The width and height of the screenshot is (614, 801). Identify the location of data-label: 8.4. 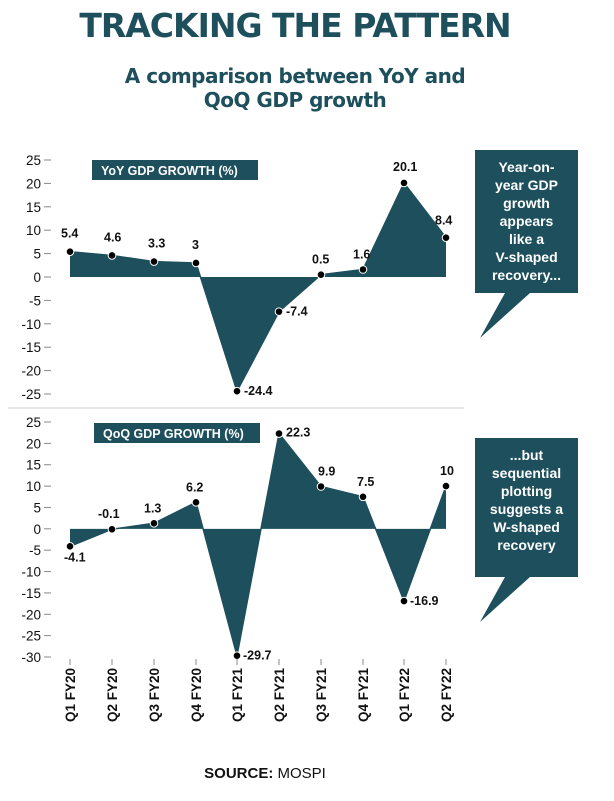
(443, 221).